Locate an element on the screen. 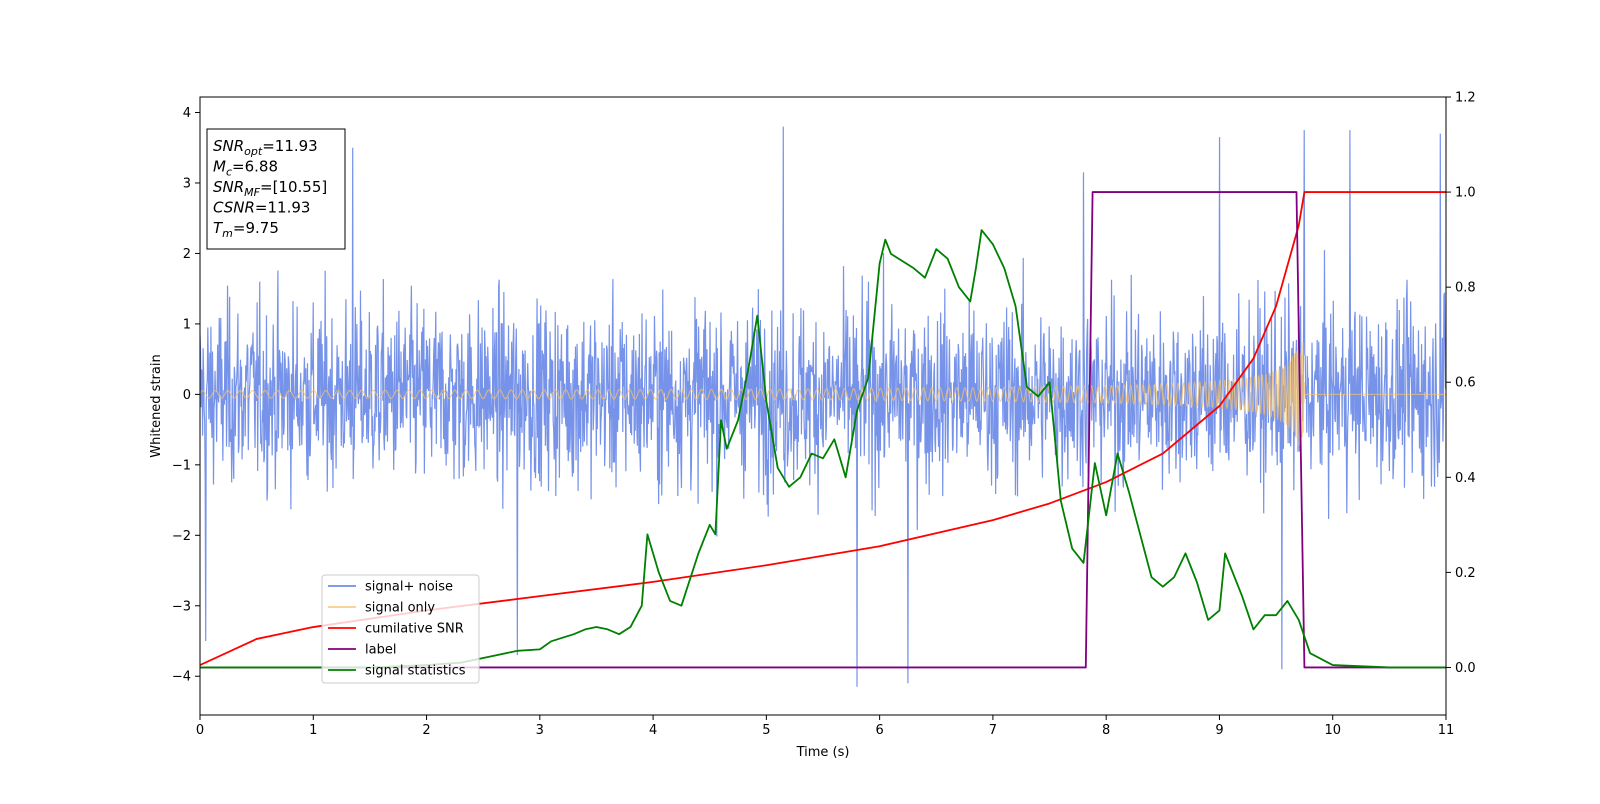 The image size is (1600, 804). x-tick-label: 0 is located at coordinates (200, 730).